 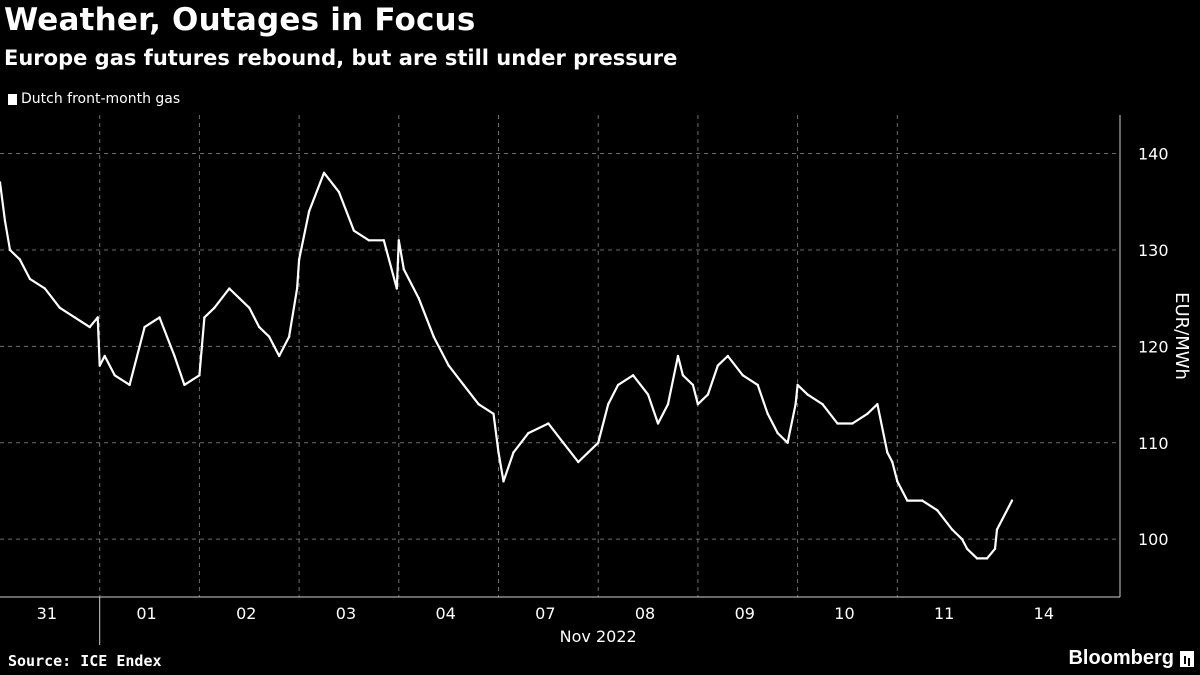 What do you see at coordinates (1121, 658) in the screenshot?
I see `brand-name: Bloomberg` at bounding box center [1121, 658].